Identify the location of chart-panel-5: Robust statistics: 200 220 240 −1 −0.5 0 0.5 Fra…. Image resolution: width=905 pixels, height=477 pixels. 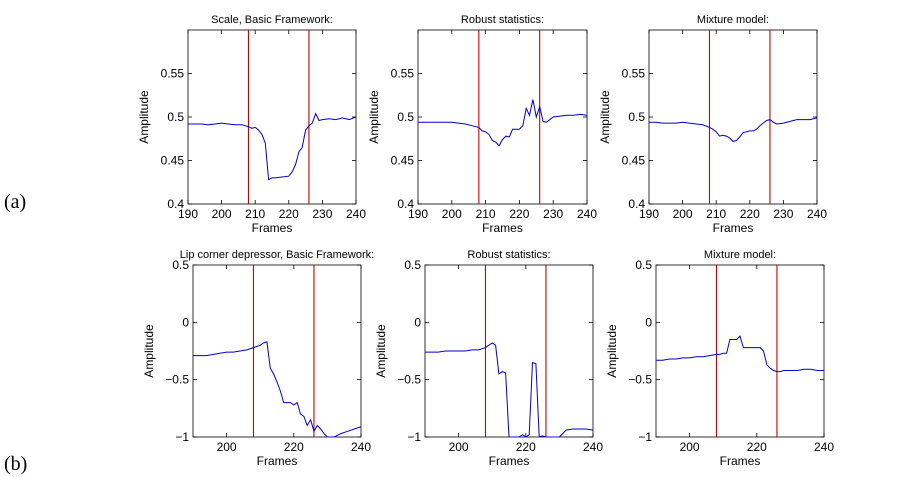
(488, 358).